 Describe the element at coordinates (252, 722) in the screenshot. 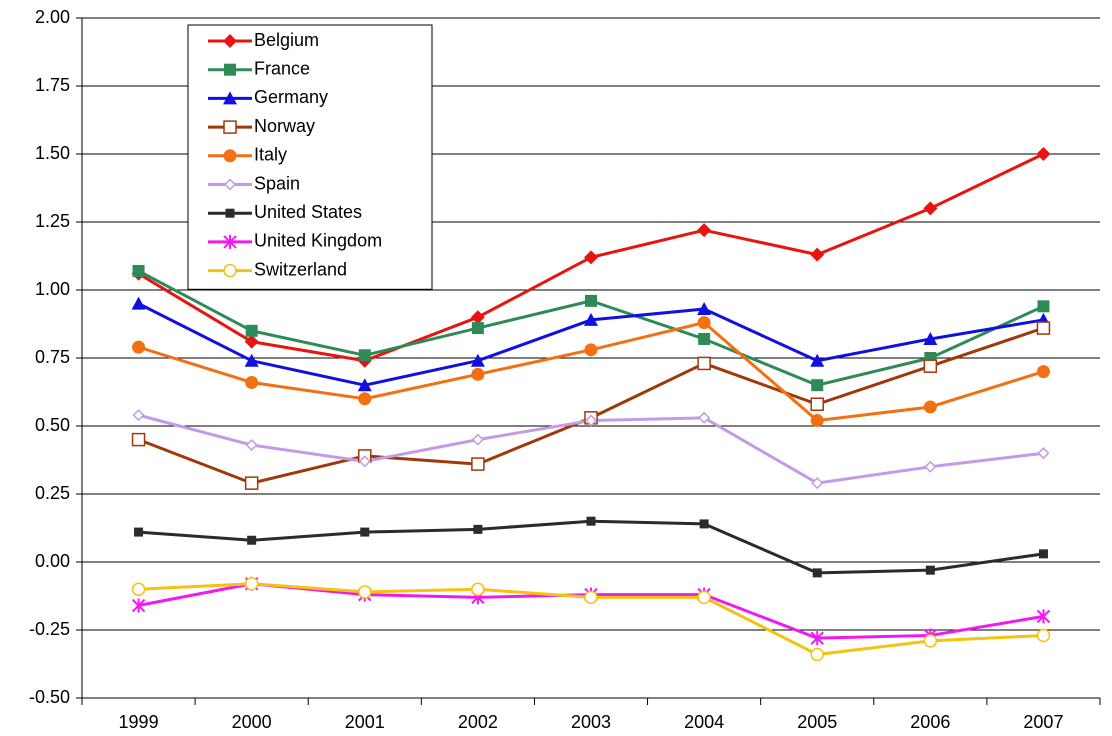

I see `x-tick-label: 2000` at that location.